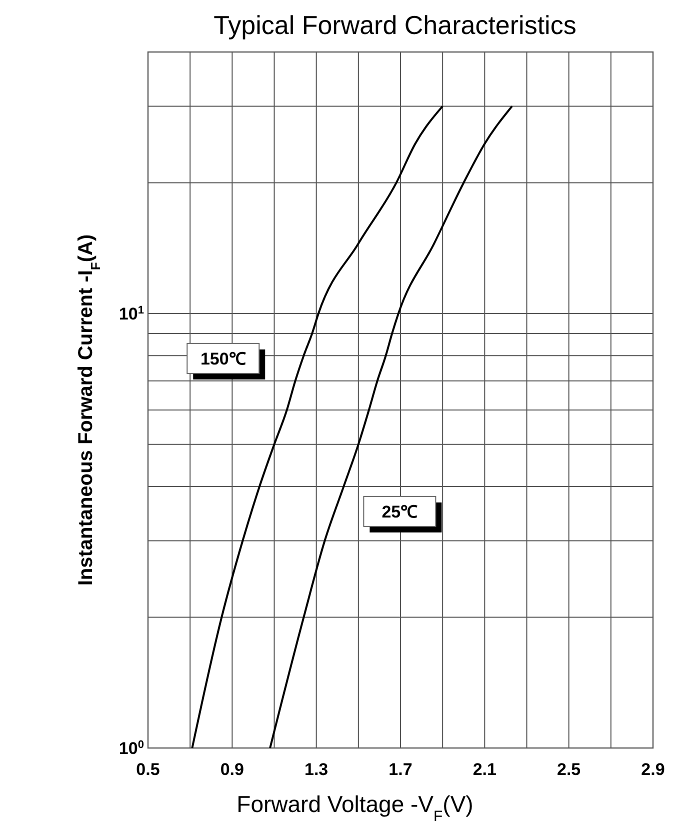  Describe the element at coordinates (131, 314) in the screenshot. I see `y-tick-label: 10$^{1}$` at that location.